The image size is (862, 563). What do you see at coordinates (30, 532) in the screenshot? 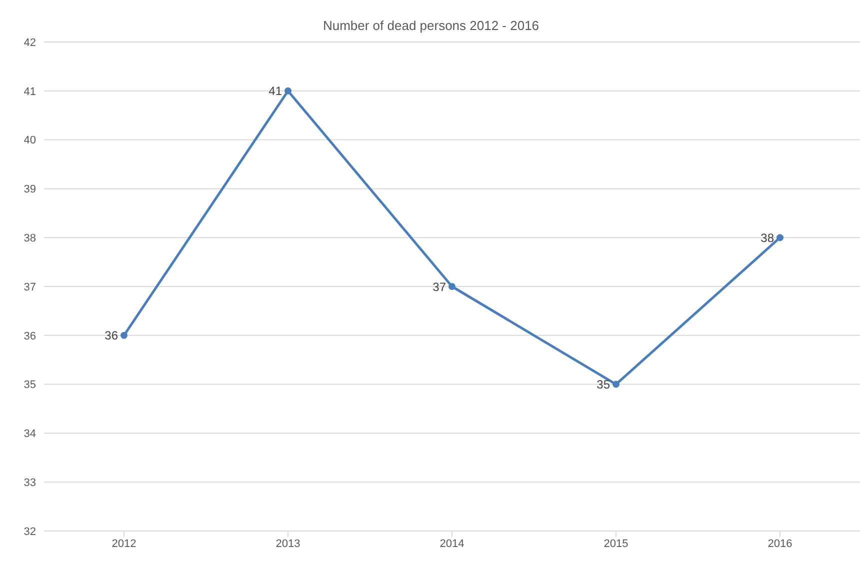
I see `y-tick-label: 32` at bounding box center [30, 532].